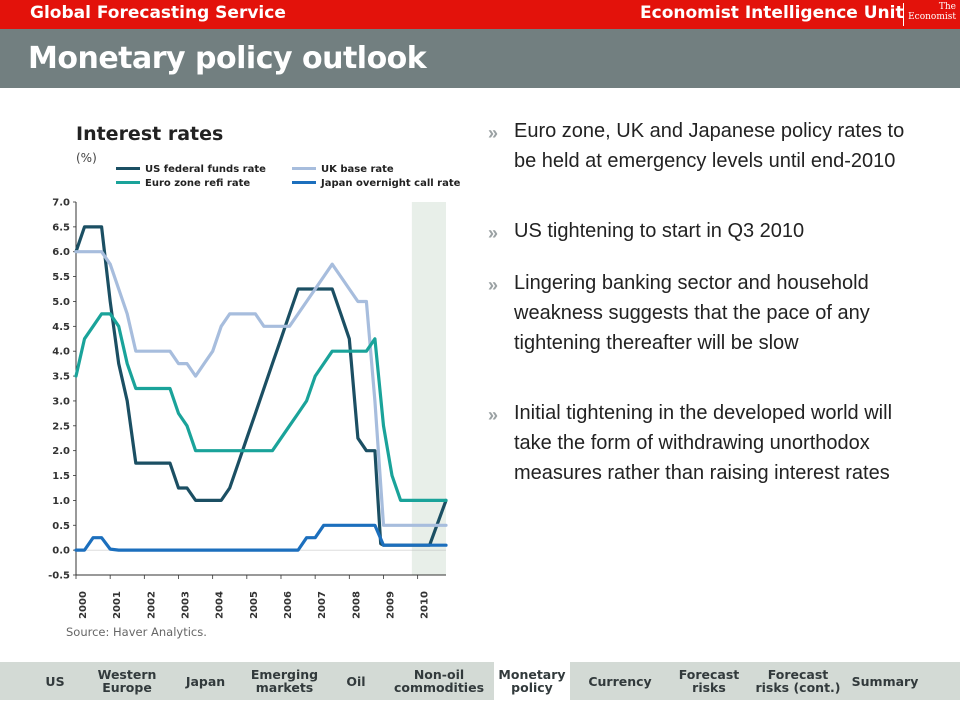 This screenshot has height=720, width=960. What do you see at coordinates (227, 58) in the screenshot?
I see `page-title: Monetary policy outlook` at bounding box center [227, 58].